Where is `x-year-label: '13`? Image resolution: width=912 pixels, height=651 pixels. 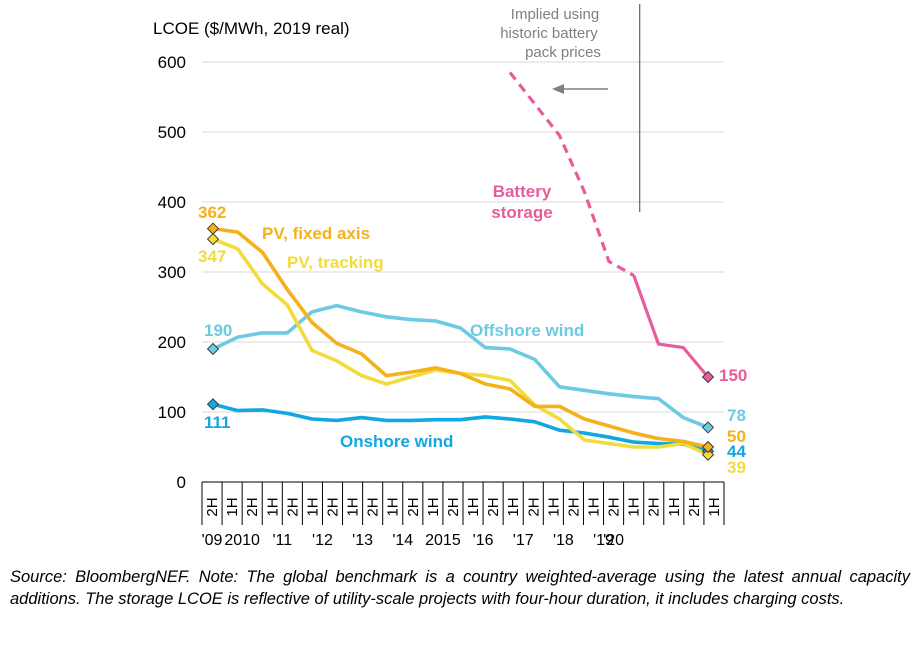 x-year-label: '13 is located at coordinates (362, 540).